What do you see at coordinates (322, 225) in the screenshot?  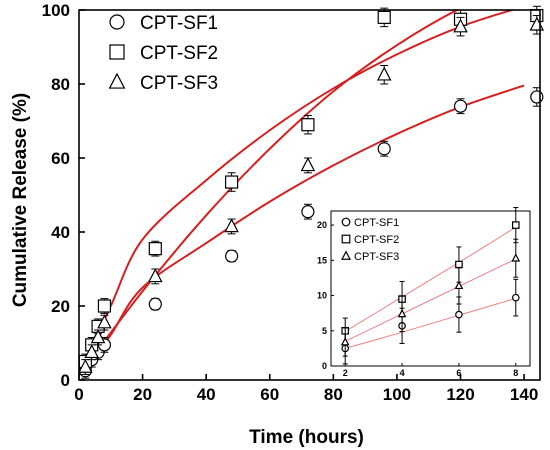 I see `inset-y-tick-label: 20` at bounding box center [322, 225].